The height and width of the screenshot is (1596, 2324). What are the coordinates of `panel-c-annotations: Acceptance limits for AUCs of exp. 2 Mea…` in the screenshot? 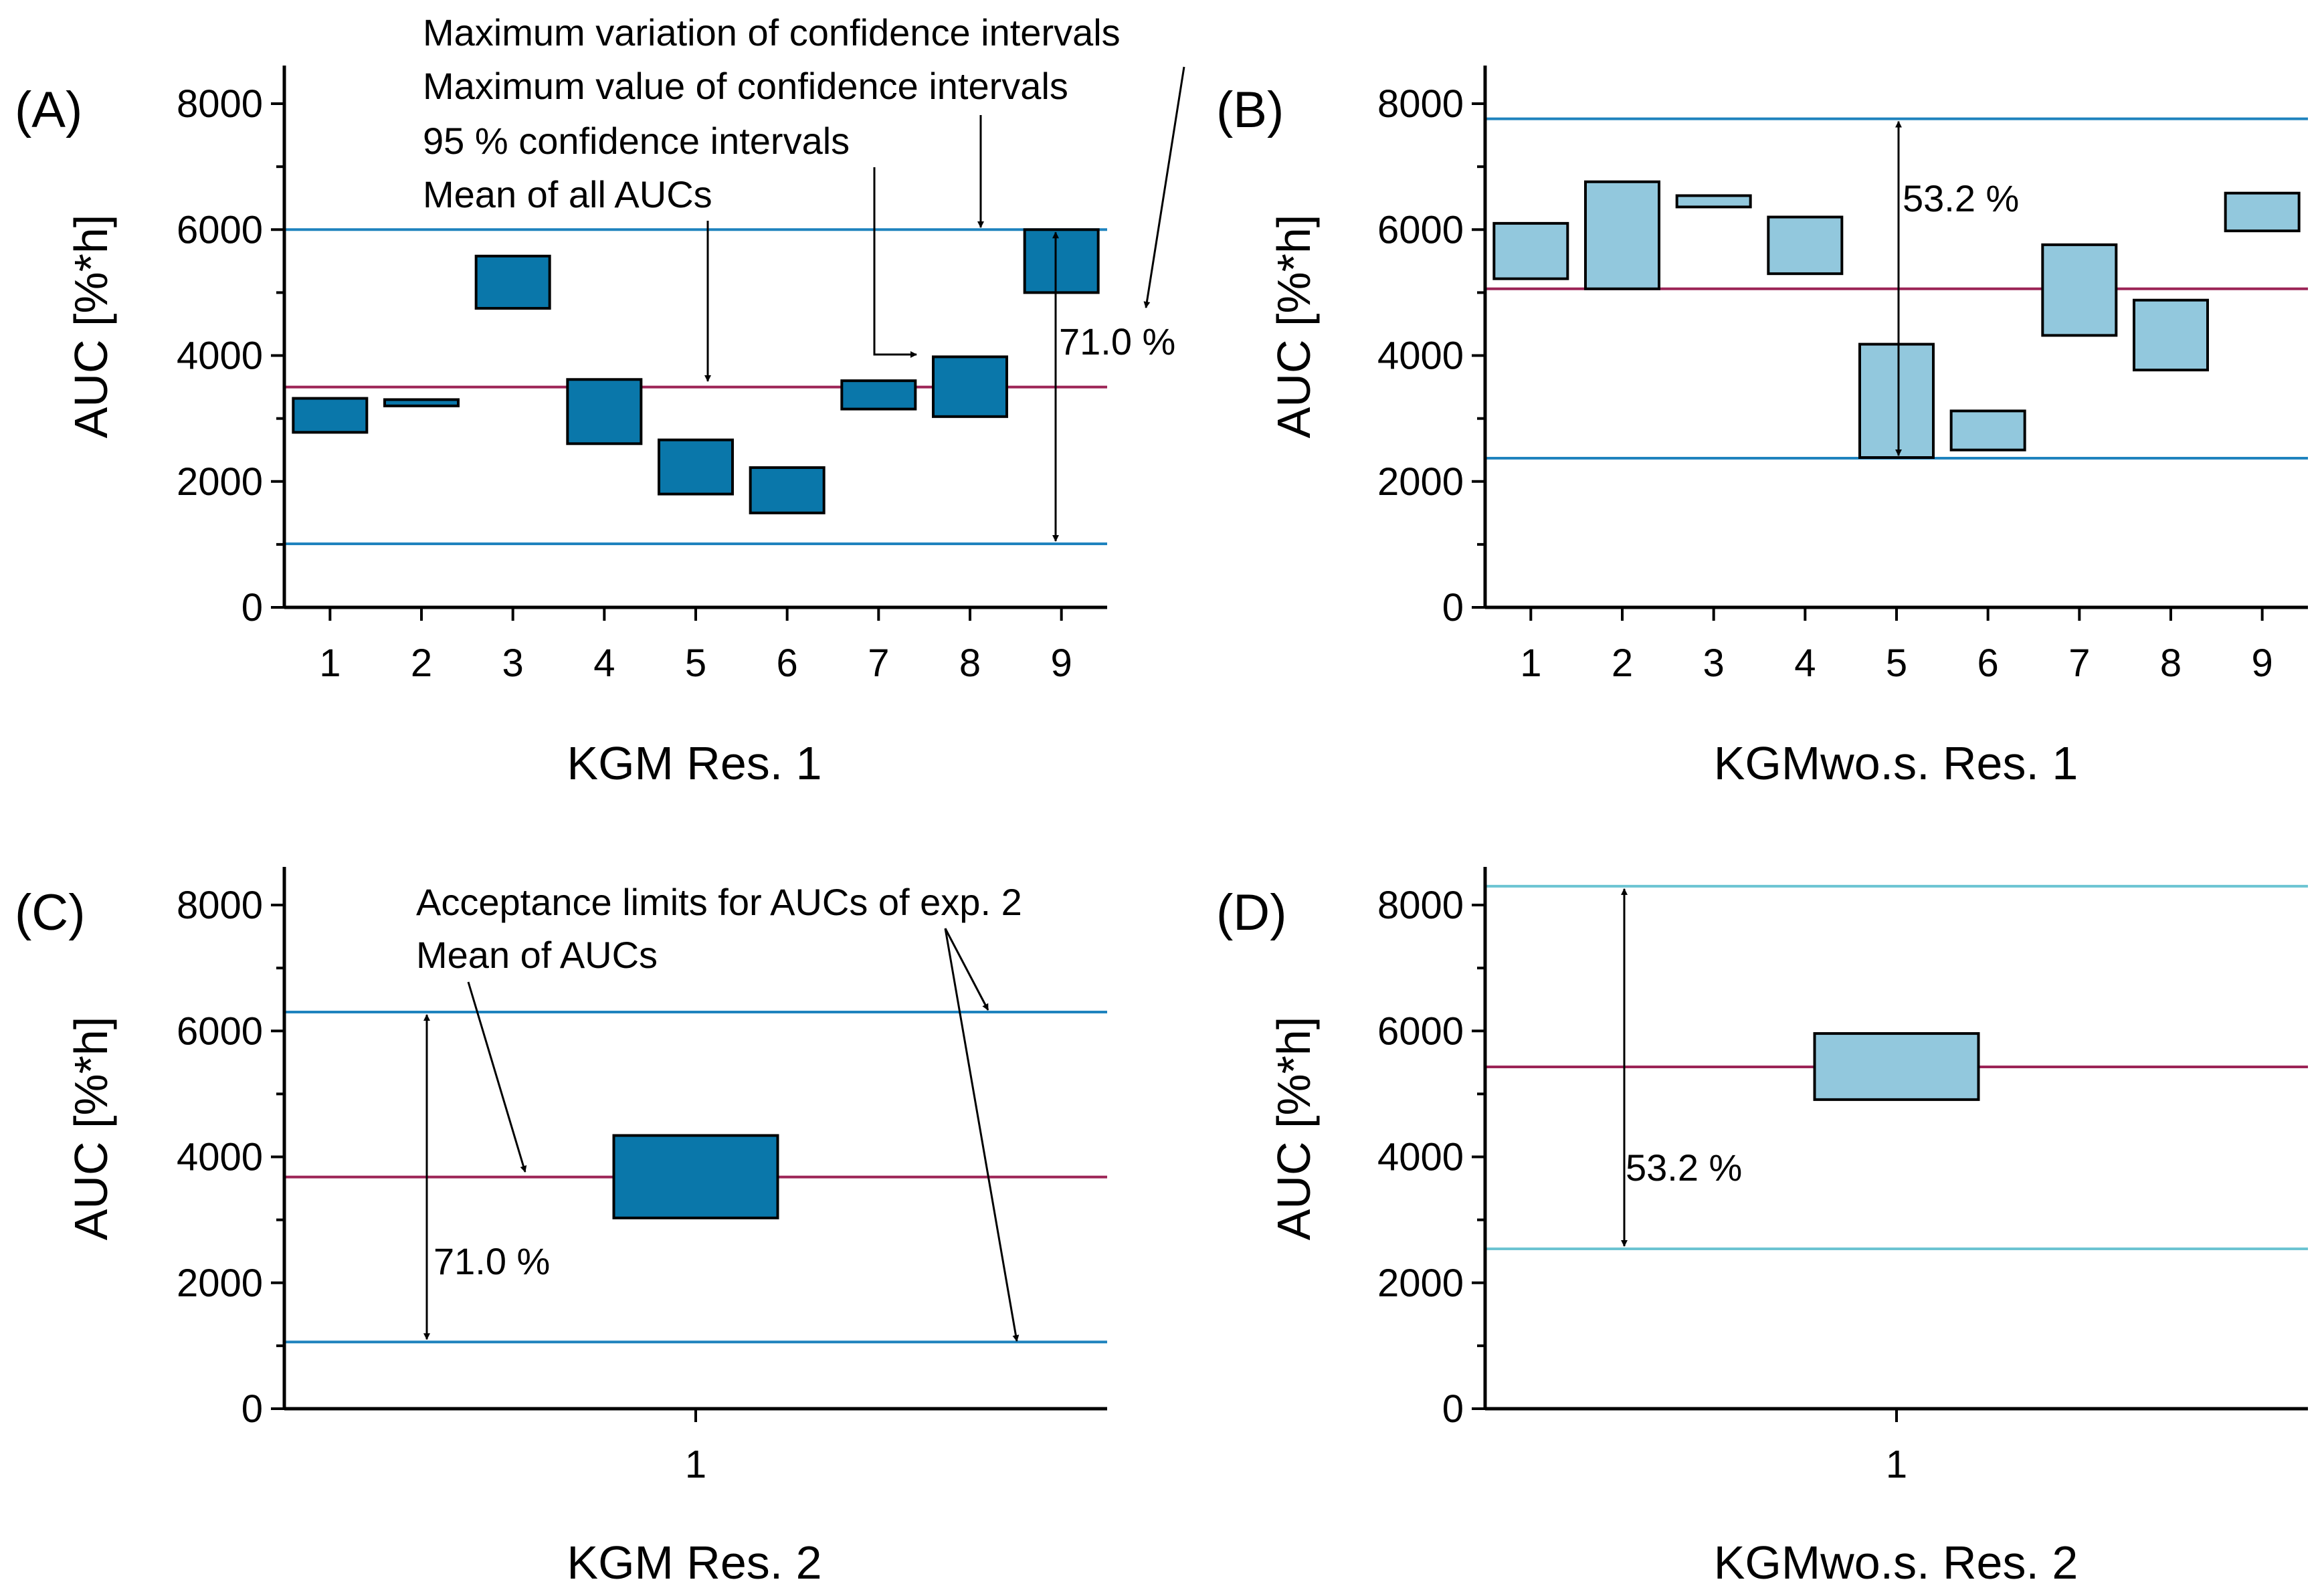 It's located at (719, 1111).